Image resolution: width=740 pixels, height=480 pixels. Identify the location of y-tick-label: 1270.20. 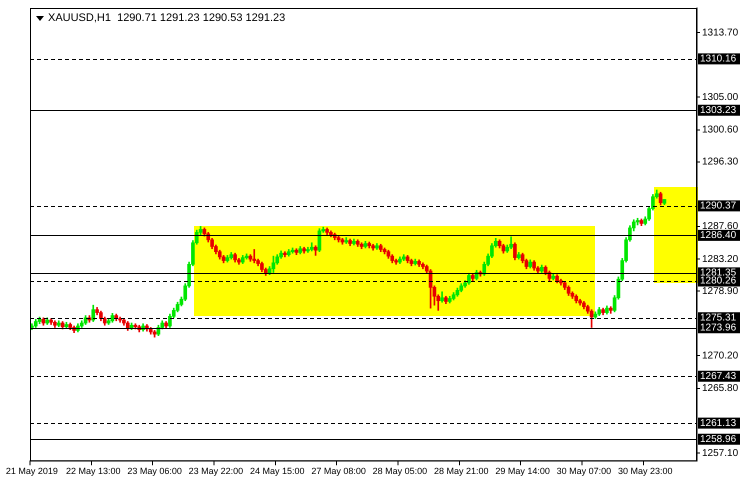
(720, 356).